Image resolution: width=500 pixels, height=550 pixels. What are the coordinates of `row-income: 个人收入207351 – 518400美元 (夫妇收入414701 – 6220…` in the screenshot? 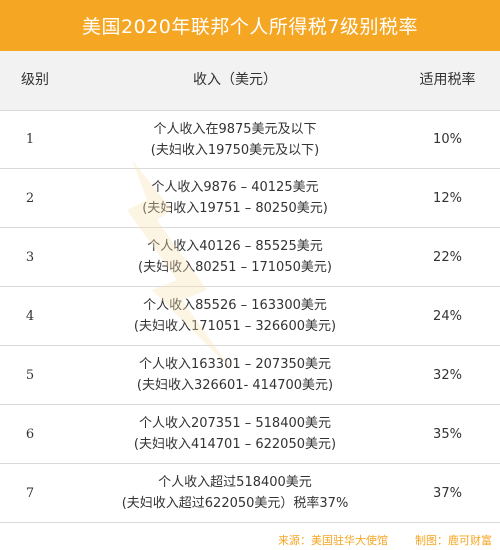 It's located at (235, 434).